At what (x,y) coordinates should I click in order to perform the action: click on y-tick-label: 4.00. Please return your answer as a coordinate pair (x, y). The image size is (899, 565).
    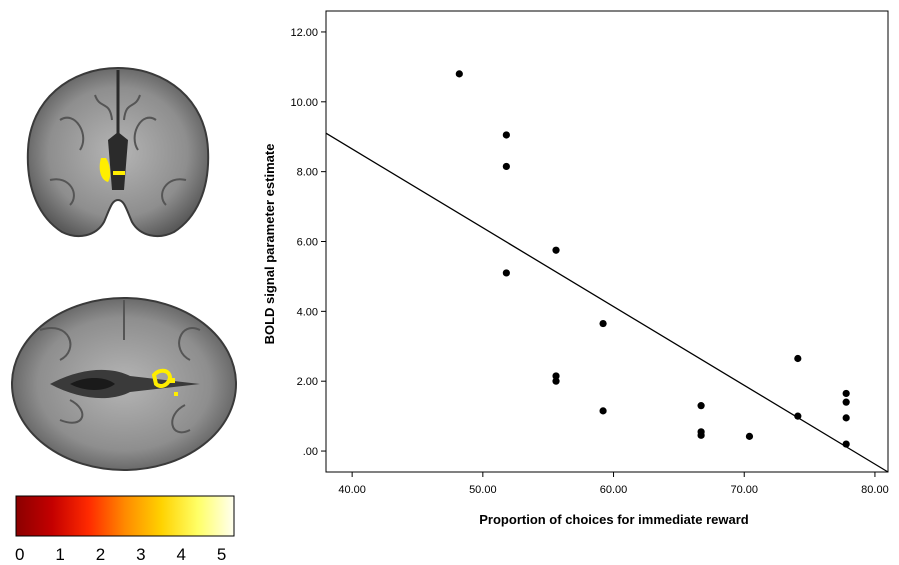
    Looking at the image, I should click on (307, 312).